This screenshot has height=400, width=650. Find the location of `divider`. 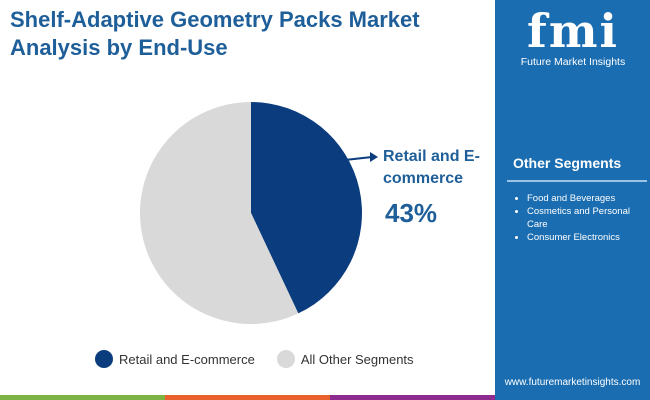

divider is located at coordinates (577, 181).